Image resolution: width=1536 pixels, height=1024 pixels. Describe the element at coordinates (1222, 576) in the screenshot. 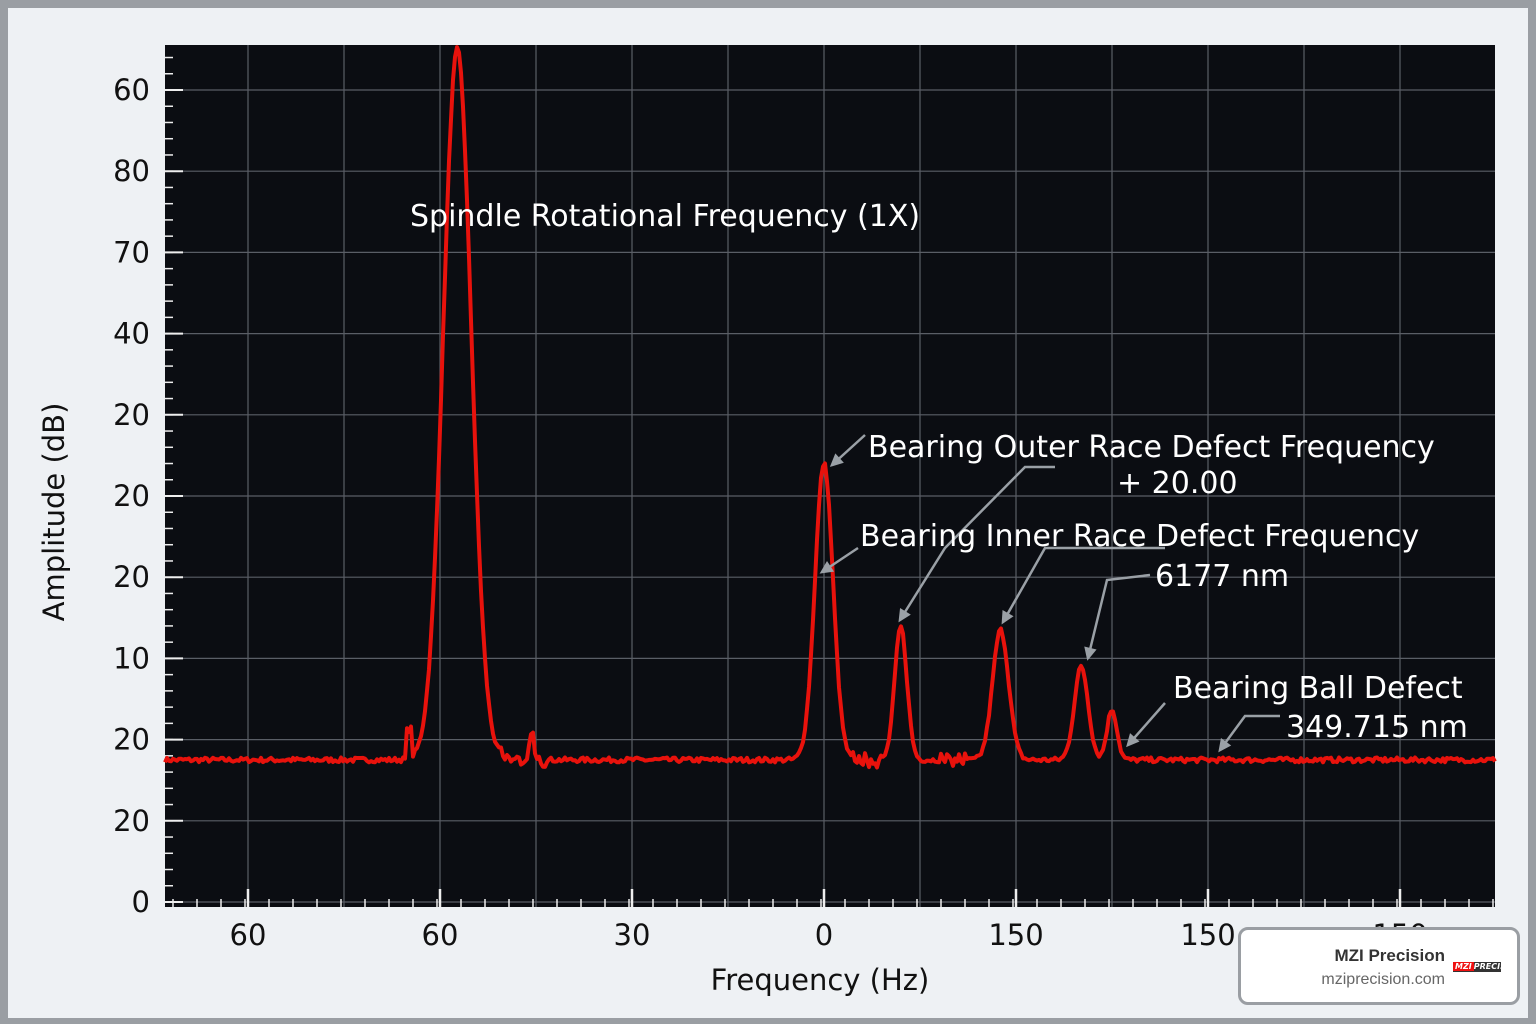

I see `annotation-inner-race-value: 6177 nm` at that location.